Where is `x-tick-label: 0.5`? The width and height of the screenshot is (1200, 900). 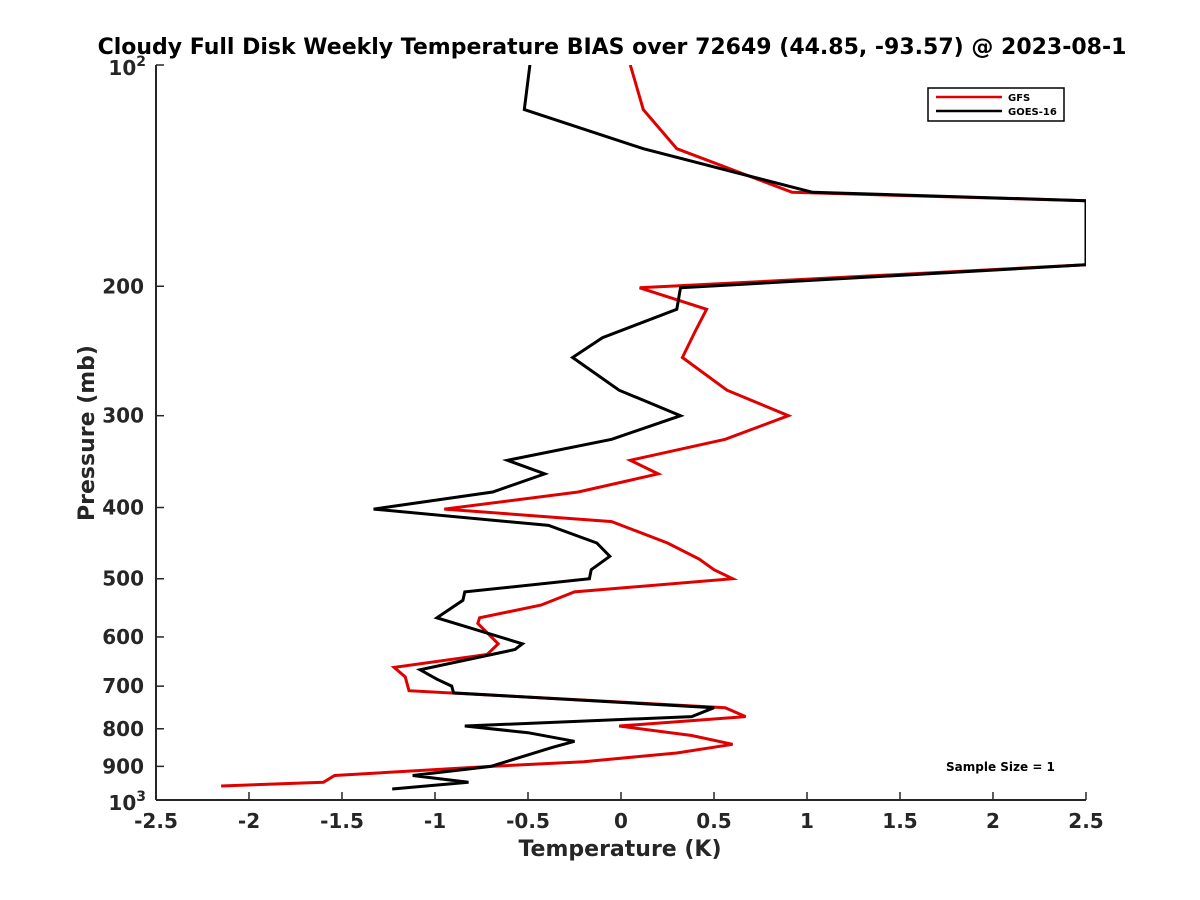 x-tick-label: 0.5 is located at coordinates (713, 821).